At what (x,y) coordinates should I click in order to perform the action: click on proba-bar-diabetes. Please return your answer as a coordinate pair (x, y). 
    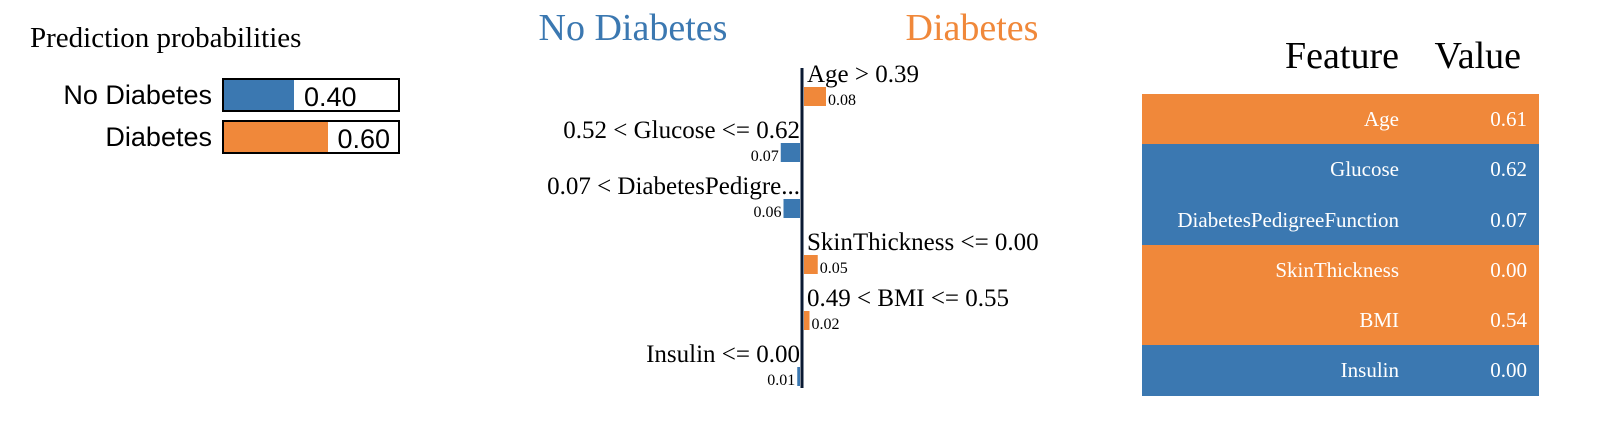
    Looking at the image, I should click on (276, 137).